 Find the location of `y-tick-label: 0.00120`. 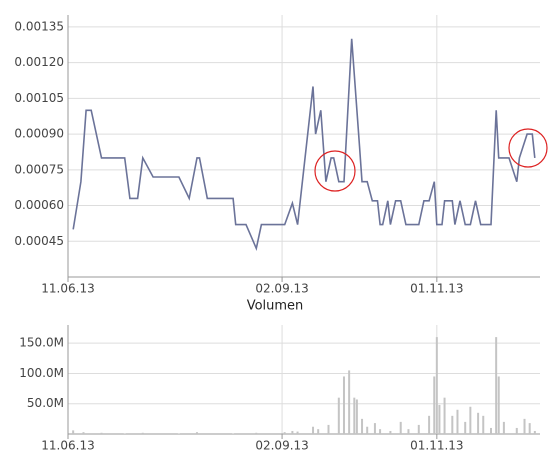

y-tick-label: 0.00120 is located at coordinates (39, 62).